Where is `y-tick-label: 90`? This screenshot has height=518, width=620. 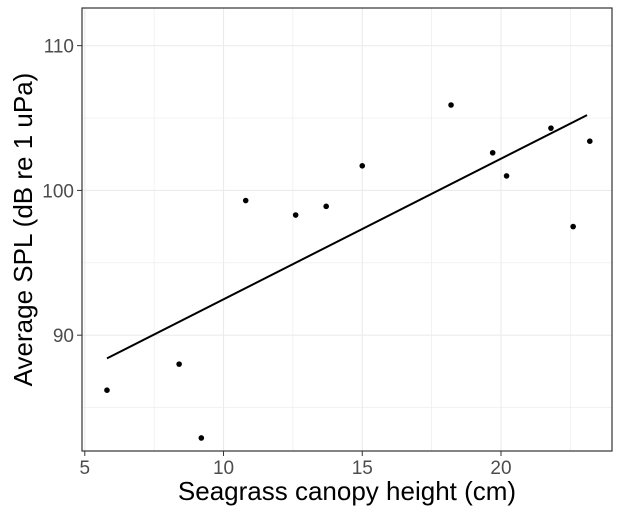
y-tick-label: 90 is located at coordinates (63, 336).